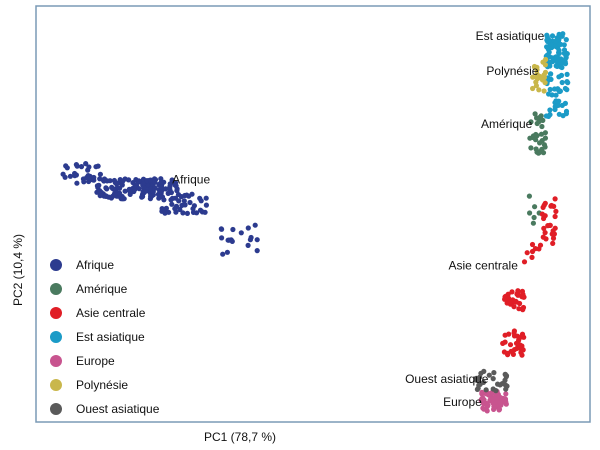 This screenshot has width=600, height=450. Describe the element at coordinates (240, 437) in the screenshot. I see `x-axis-label: PC1 (78,7 %)` at that location.